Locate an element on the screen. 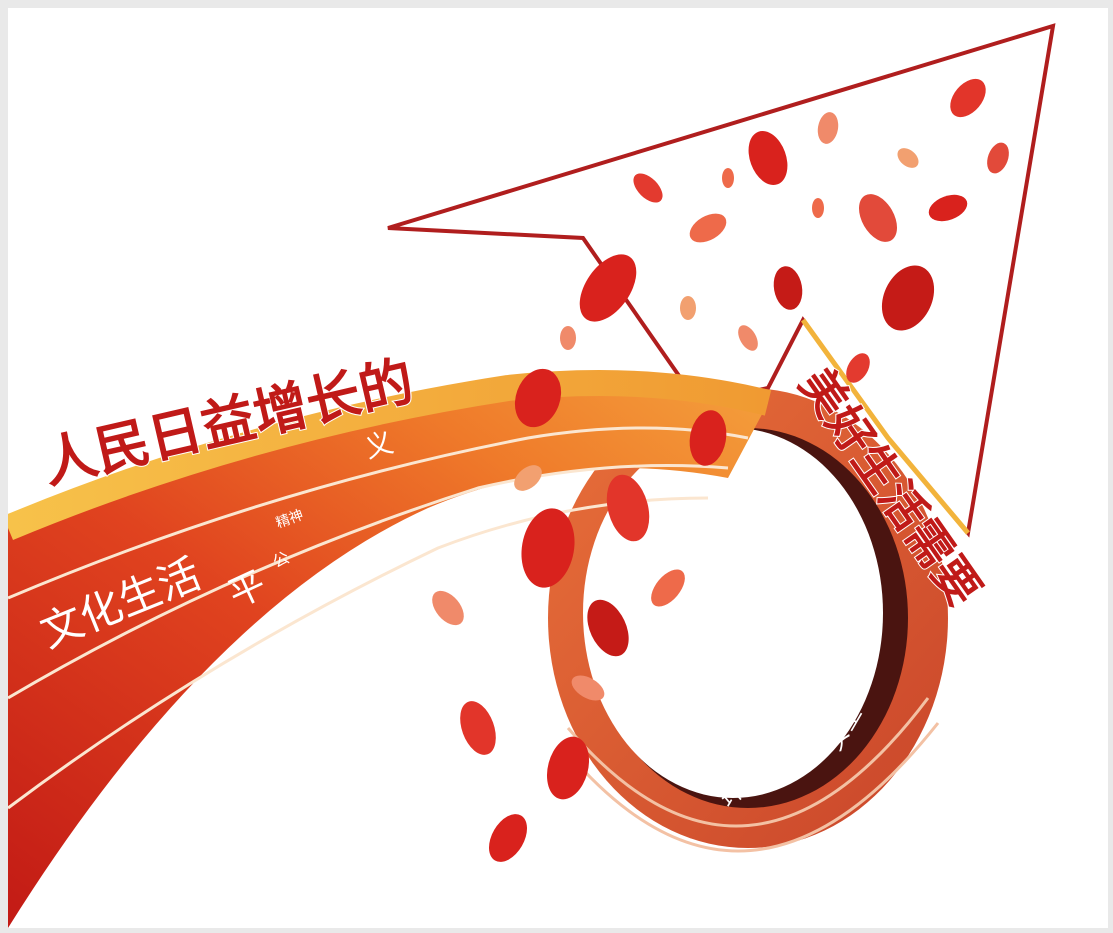 This screenshot has width=1113, height=933. ribbon-label-law-prefix: 法 is located at coordinates (347, 649).